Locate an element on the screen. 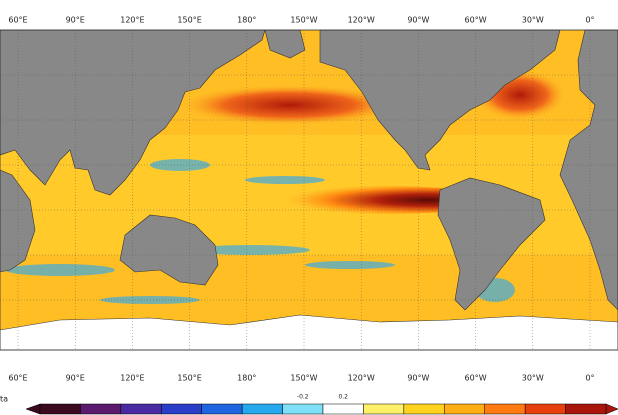  lon-label-bottom: 150°W is located at coordinates (303, 378).